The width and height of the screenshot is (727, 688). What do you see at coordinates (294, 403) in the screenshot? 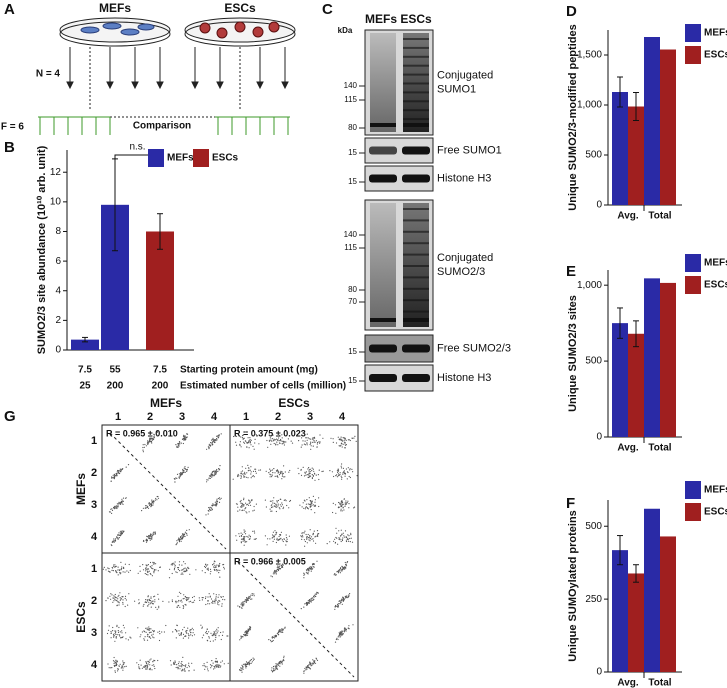
I see `matrix-group-label: ESCs` at bounding box center [294, 403].